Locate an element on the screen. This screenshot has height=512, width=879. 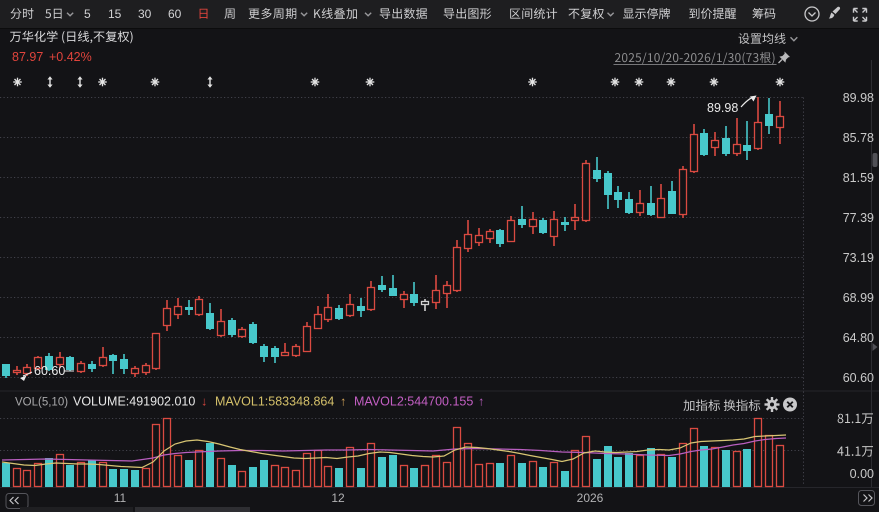
svg-text: MAVOL2:544700.155 is located at coordinates (413, 402).